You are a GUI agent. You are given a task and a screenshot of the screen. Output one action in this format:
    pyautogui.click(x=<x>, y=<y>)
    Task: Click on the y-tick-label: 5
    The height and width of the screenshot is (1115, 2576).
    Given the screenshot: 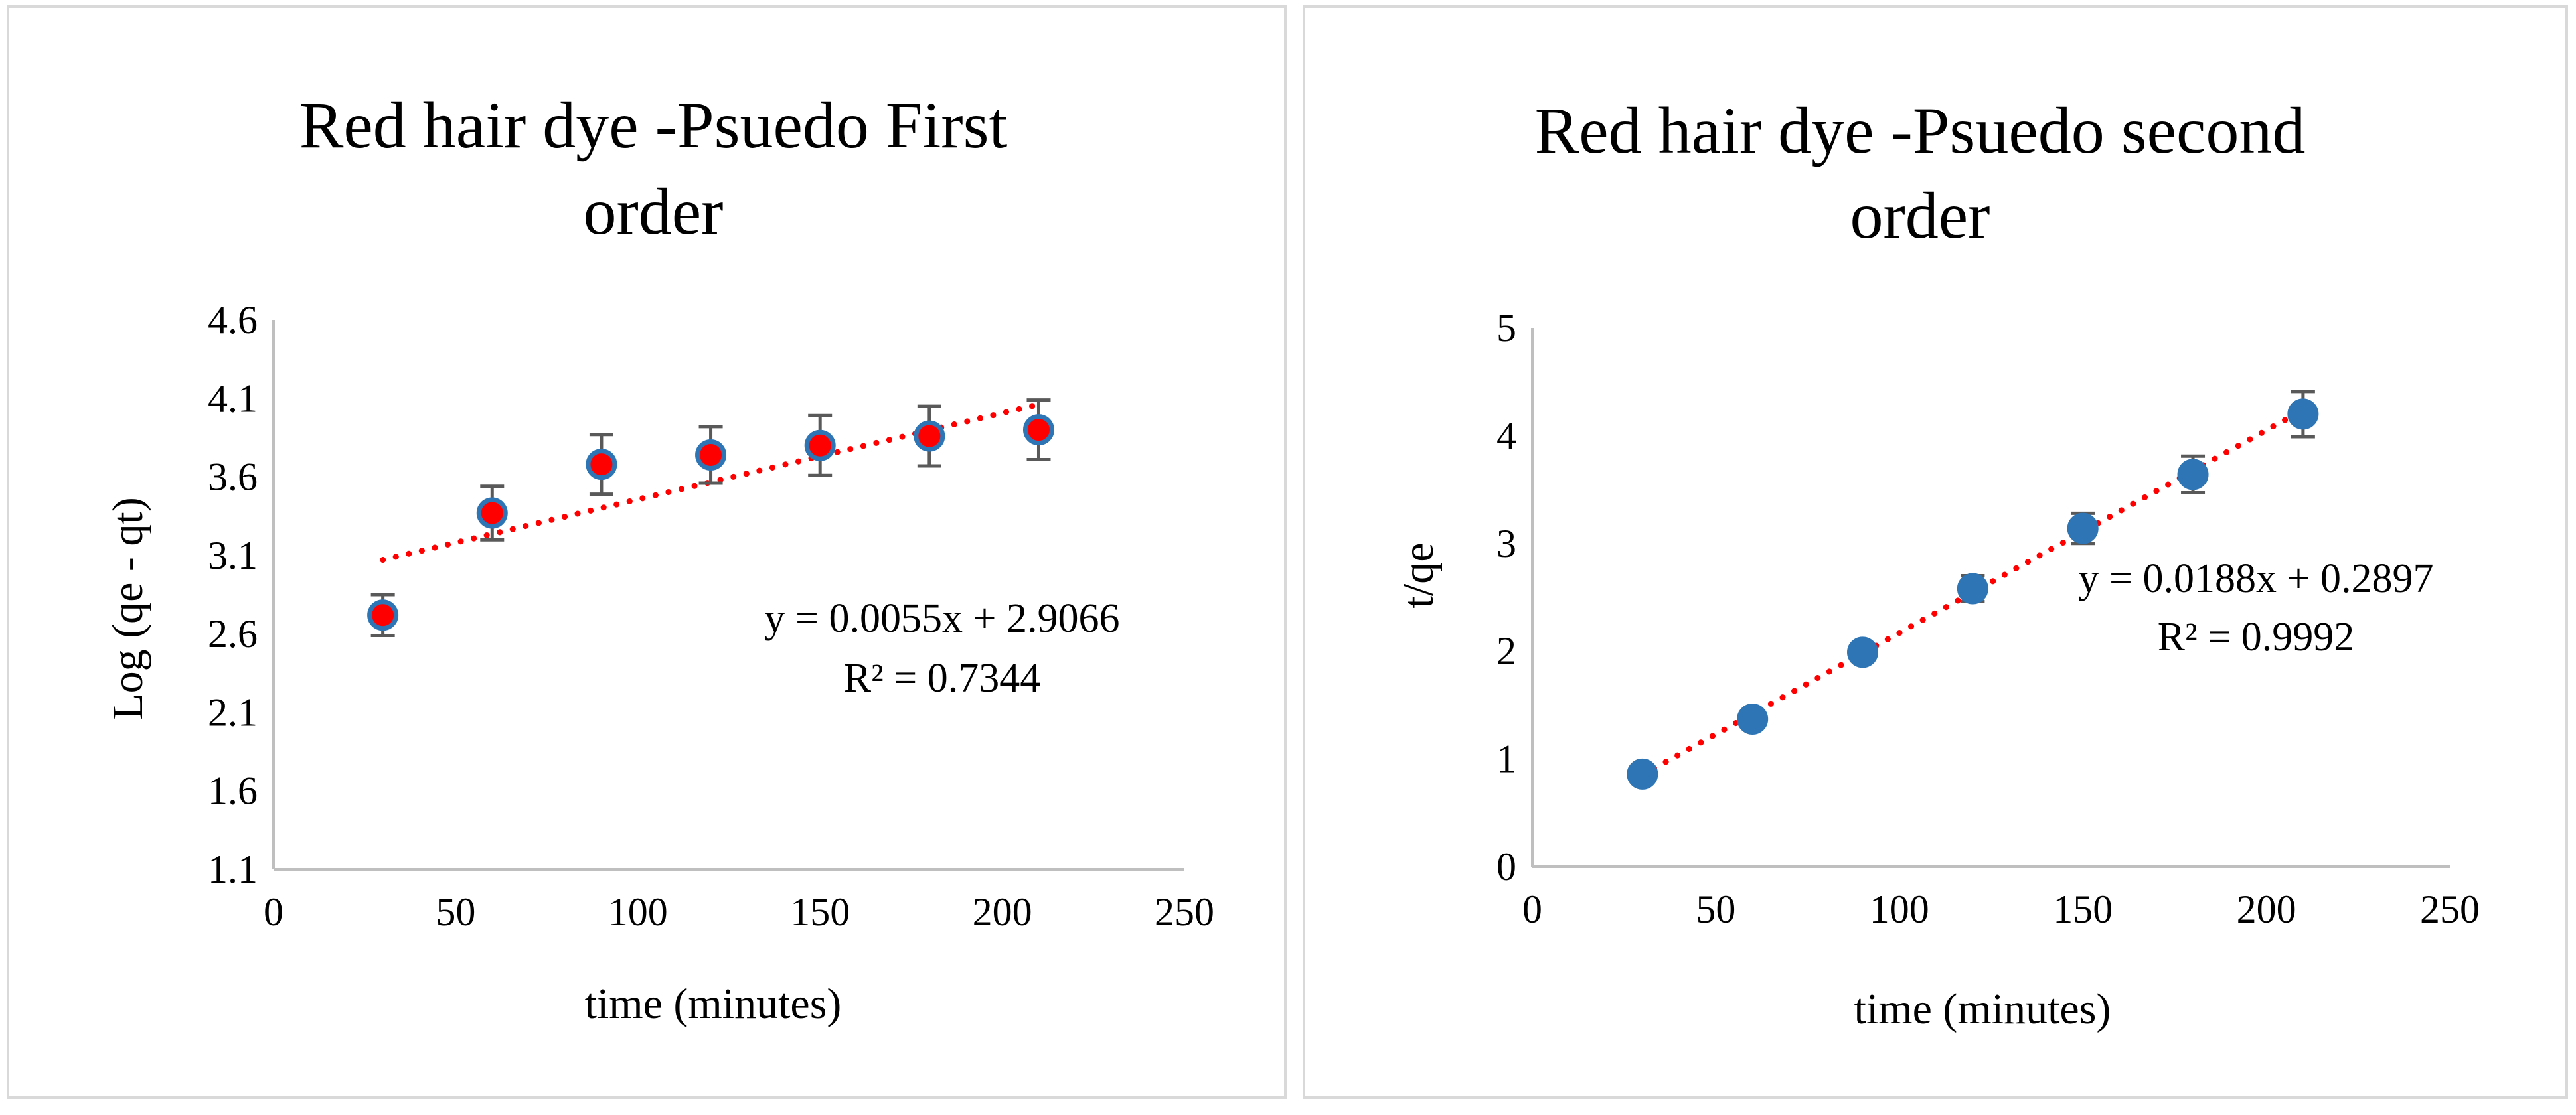 What is the action you would take?
    pyautogui.click(x=1506, y=328)
    